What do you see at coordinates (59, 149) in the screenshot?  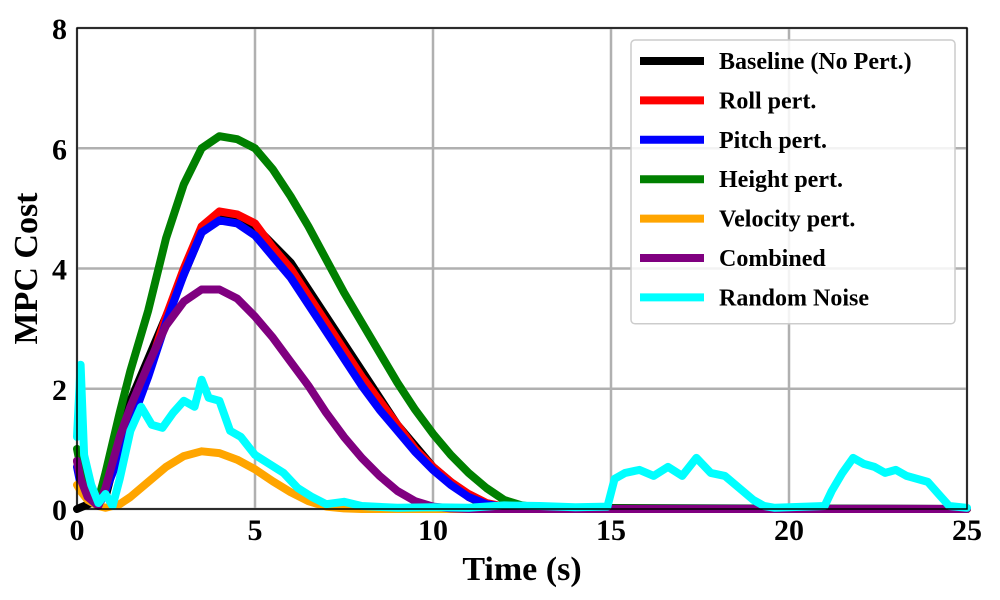 I see `y-tick-label: 6` at bounding box center [59, 149].